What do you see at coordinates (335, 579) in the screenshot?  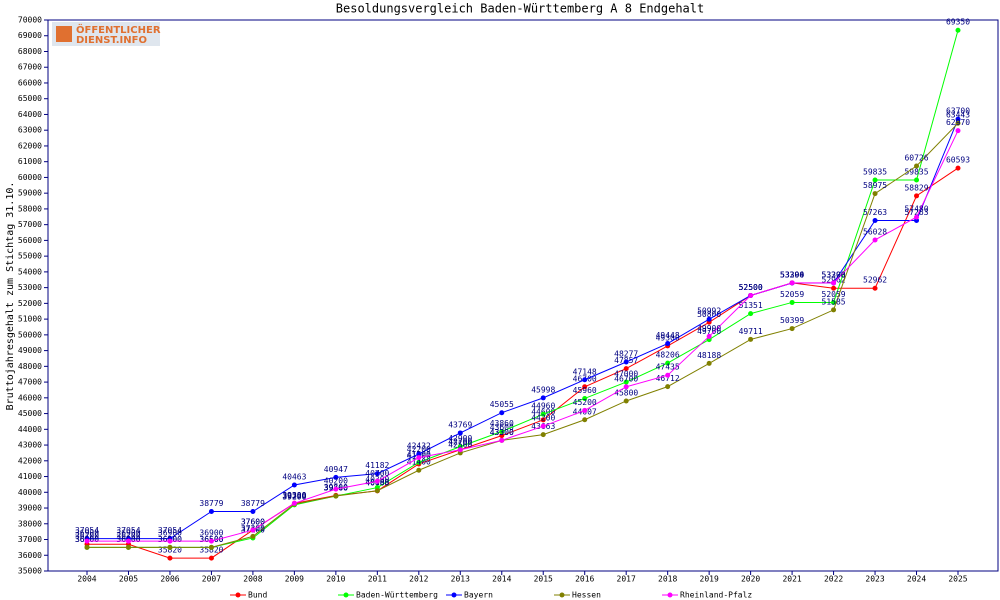 I see `x-tick-label: 2010` at bounding box center [335, 579].